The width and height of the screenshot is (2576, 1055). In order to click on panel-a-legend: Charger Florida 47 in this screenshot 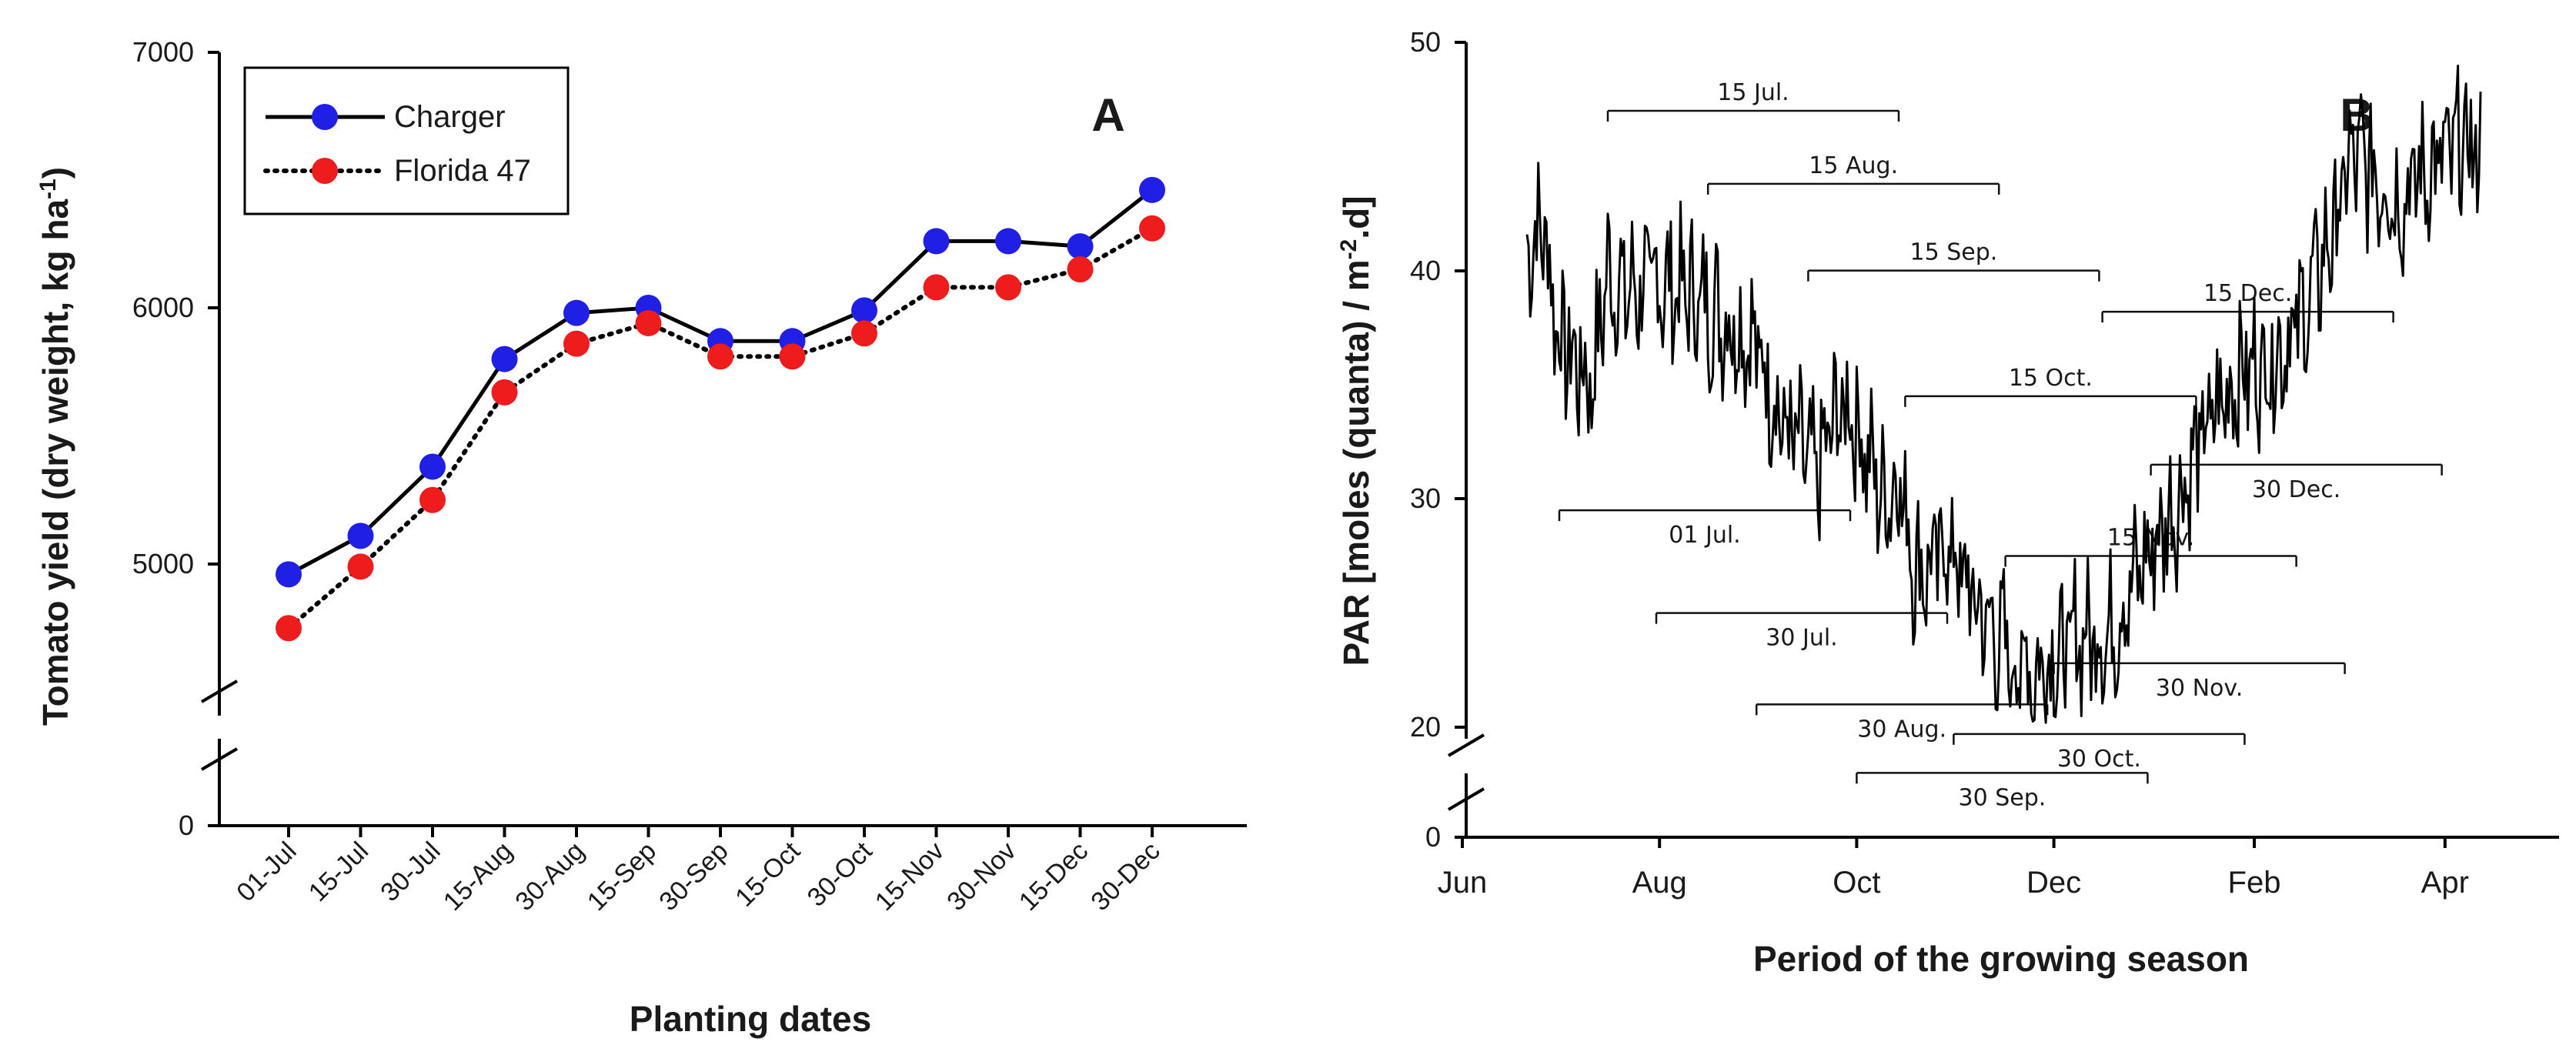, I will do `click(406, 140)`.